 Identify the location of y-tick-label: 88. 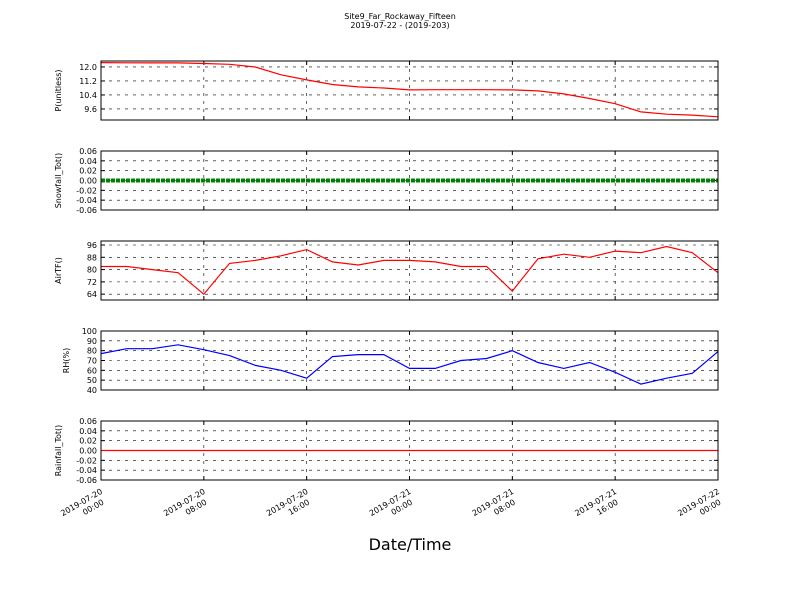
(92, 257).